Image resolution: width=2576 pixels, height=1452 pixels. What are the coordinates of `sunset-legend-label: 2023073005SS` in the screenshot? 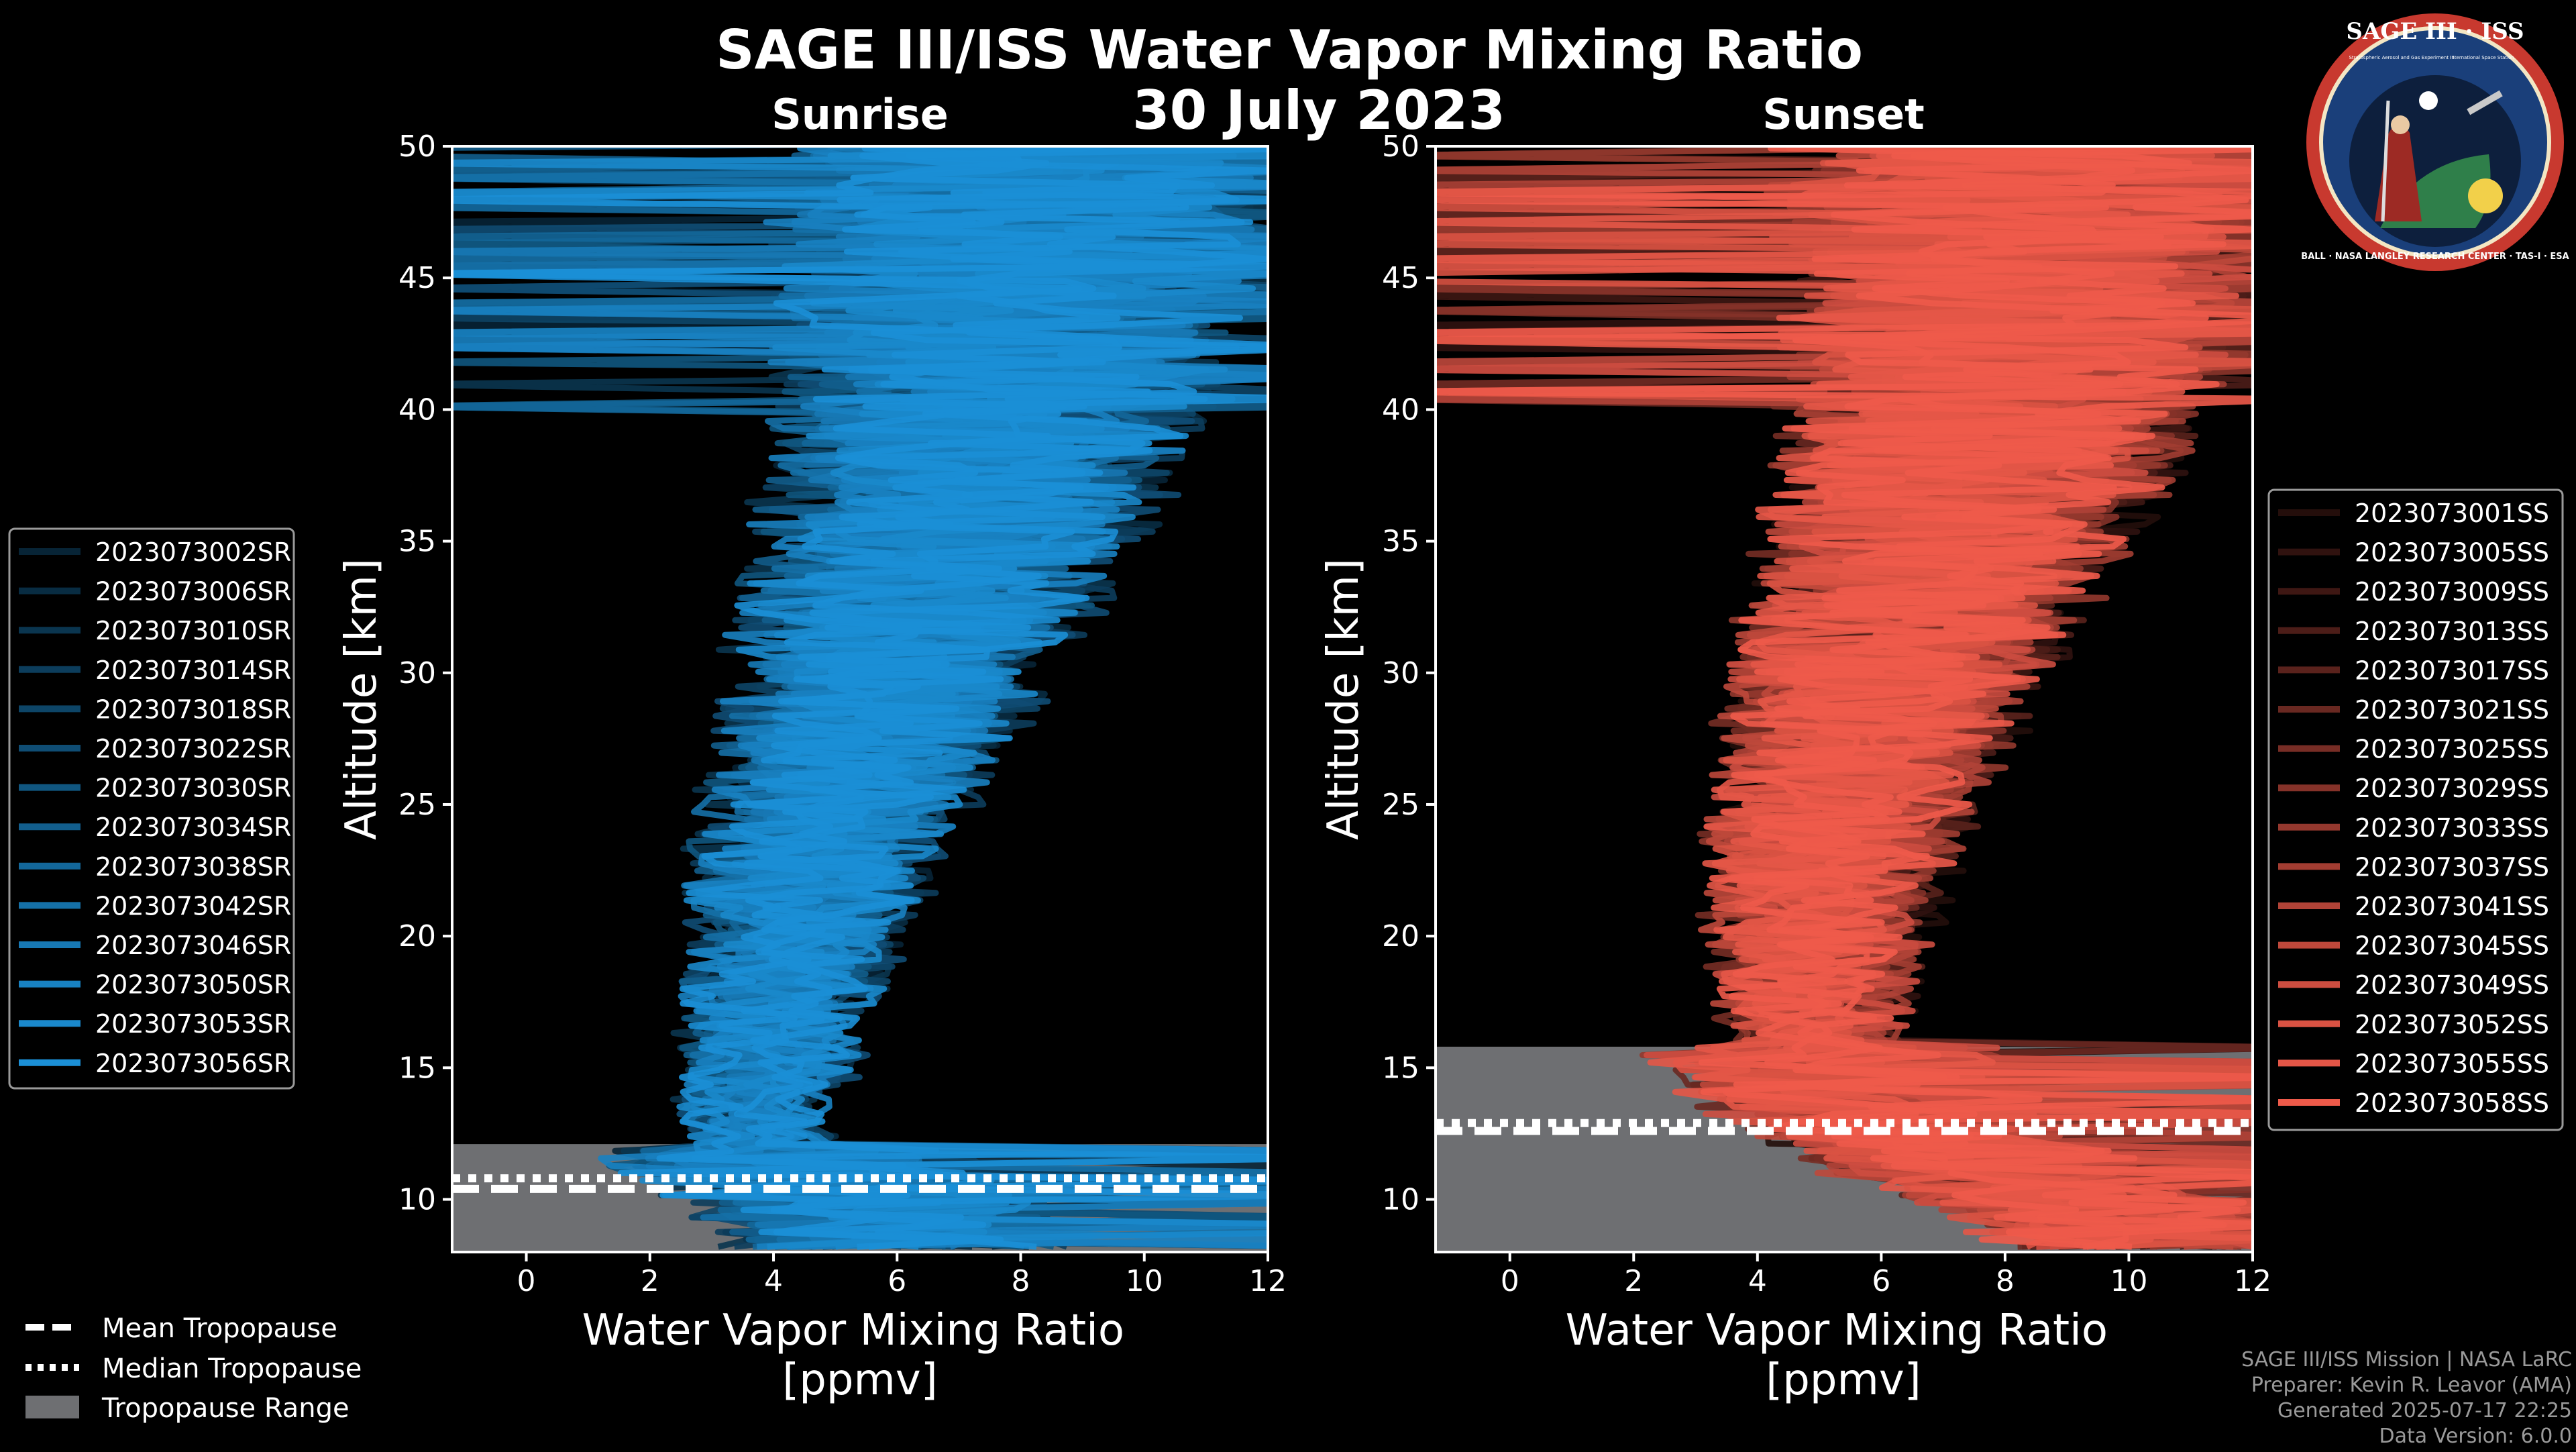 It's located at (2452, 553).